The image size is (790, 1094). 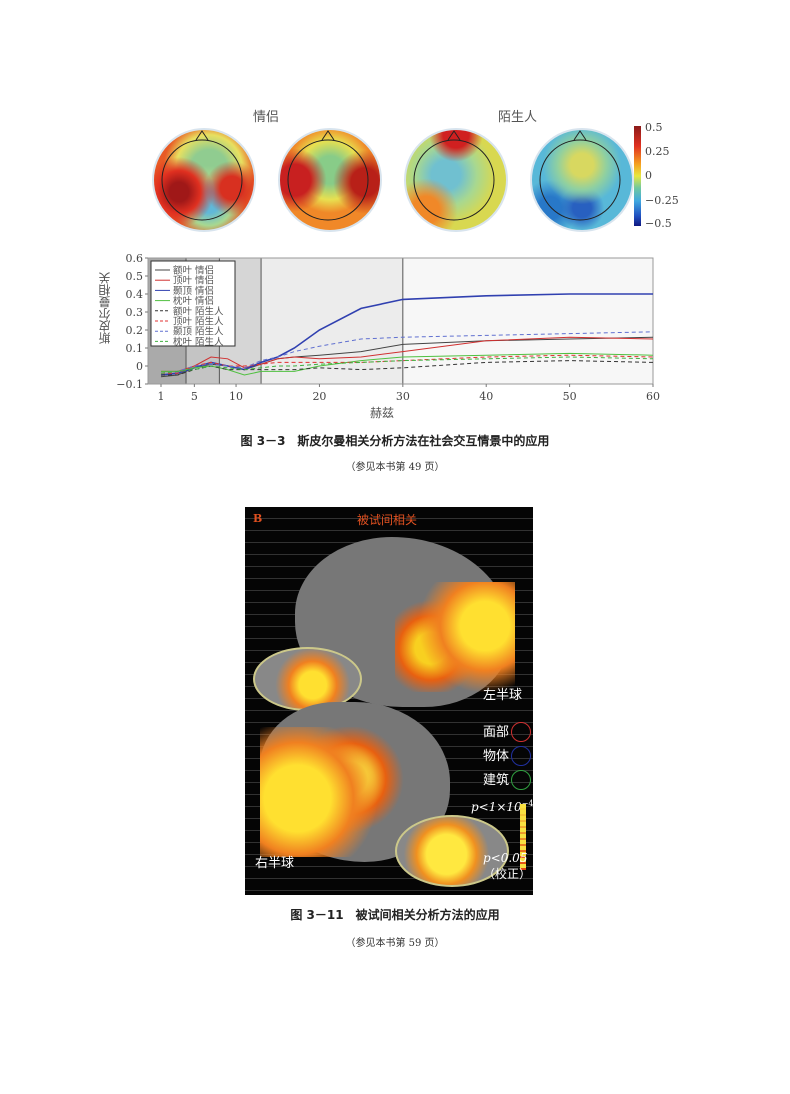 I want to click on object-circle-icon, so click(x=521, y=756).